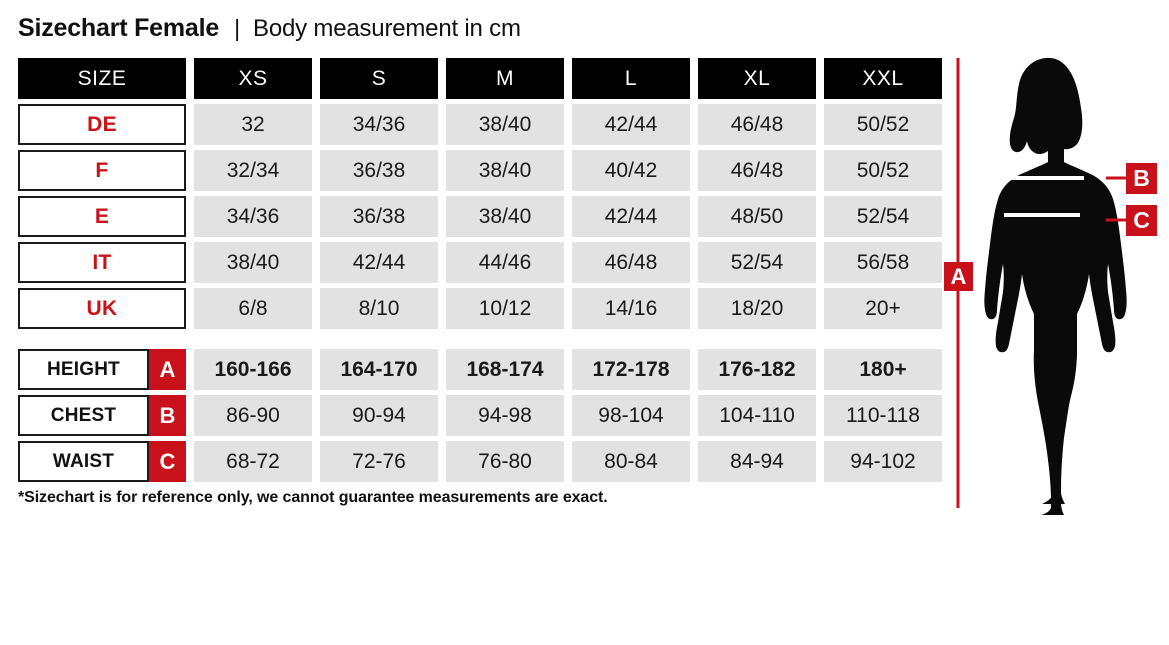 Image resolution: width=1169 pixels, height=645 pixels. What do you see at coordinates (167, 415) in the screenshot?
I see `marker-badge-b: B` at bounding box center [167, 415].